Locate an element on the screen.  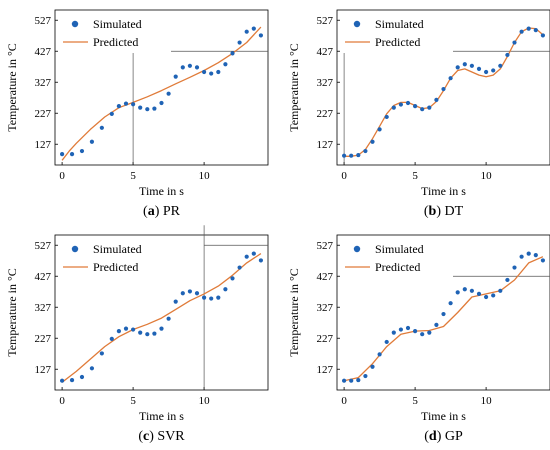
panel-caption: (c) SVR is located at coordinates (161, 436).